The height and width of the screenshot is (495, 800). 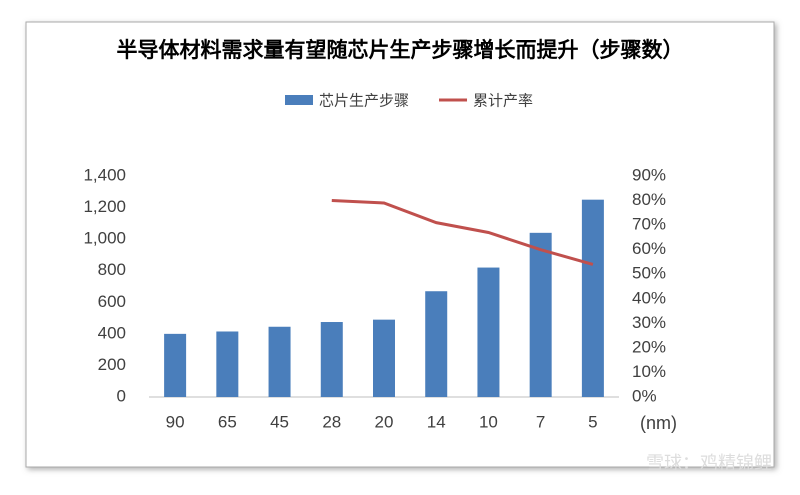 What do you see at coordinates (279, 421) in the screenshot?
I see `x-tick-label: 45` at bounding box center [279, 421].